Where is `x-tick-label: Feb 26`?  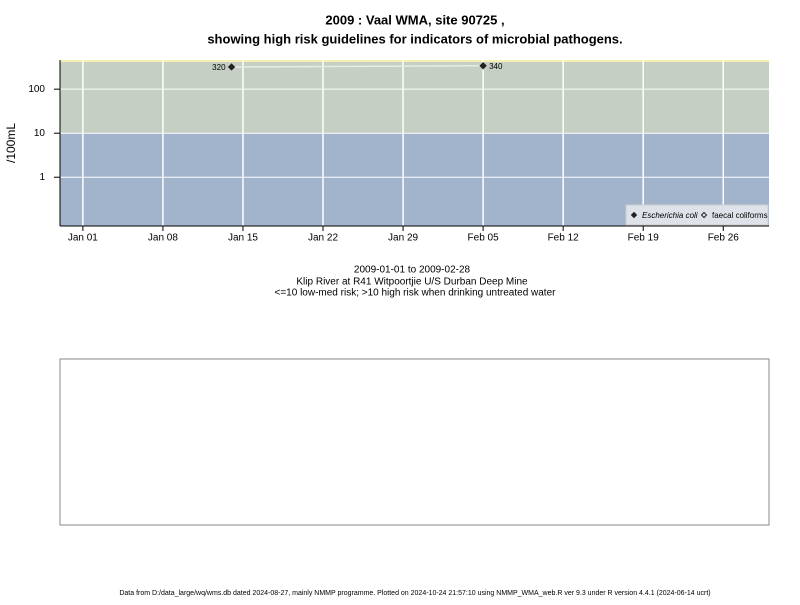
x-tick-label: Feb 26 is located at coordinates (724, 238).